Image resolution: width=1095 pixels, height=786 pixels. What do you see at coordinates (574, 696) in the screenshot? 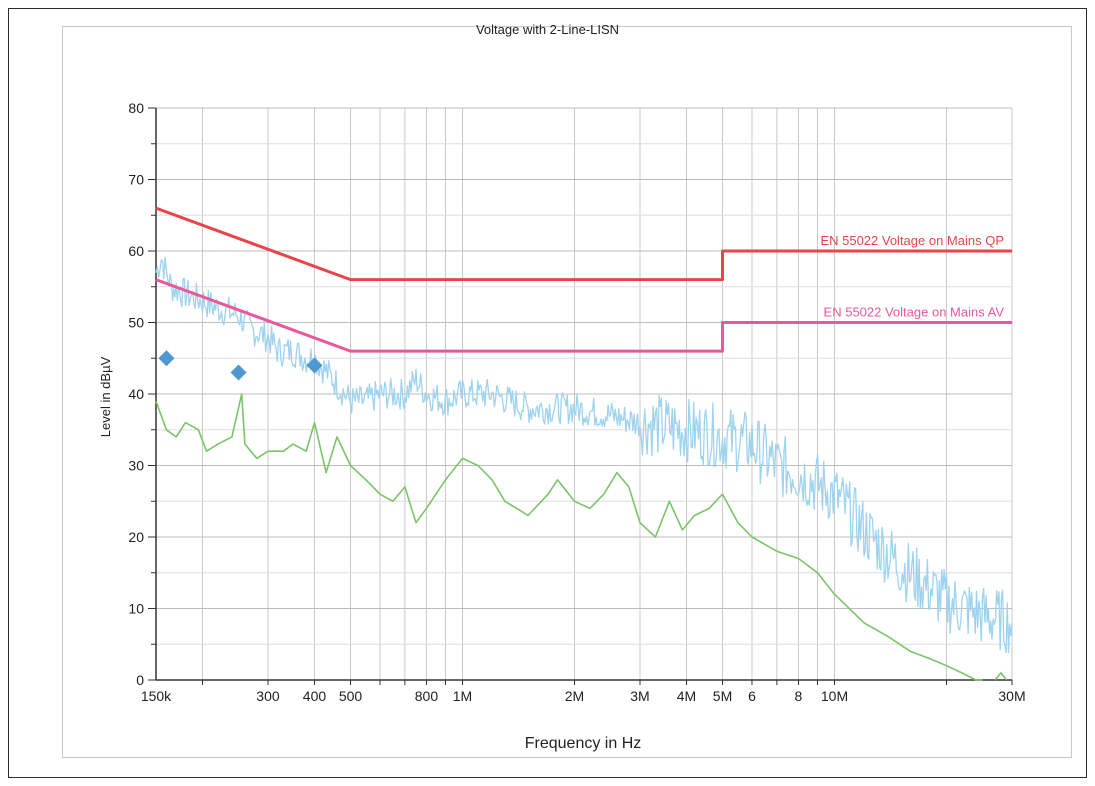
I see `x-tick-label: 2M` at bounding box center [574, 696].